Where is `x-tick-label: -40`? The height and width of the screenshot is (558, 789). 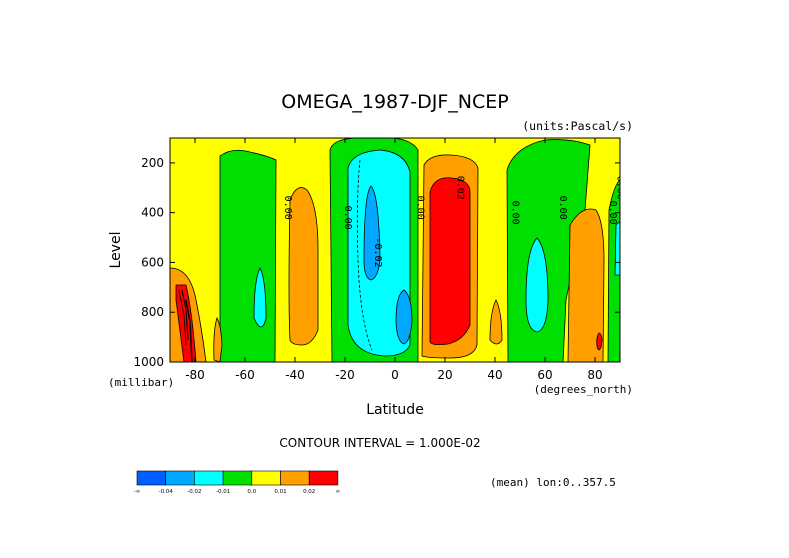 x-tick-label: -40 is located at coordinates (295, 375).